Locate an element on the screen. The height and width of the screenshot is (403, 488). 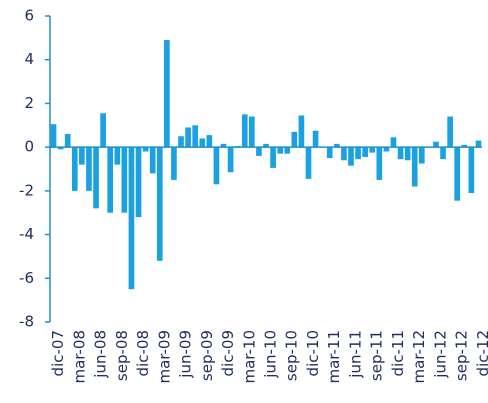
x-tick-label: jun-12 is located at coordinates (440, 354).